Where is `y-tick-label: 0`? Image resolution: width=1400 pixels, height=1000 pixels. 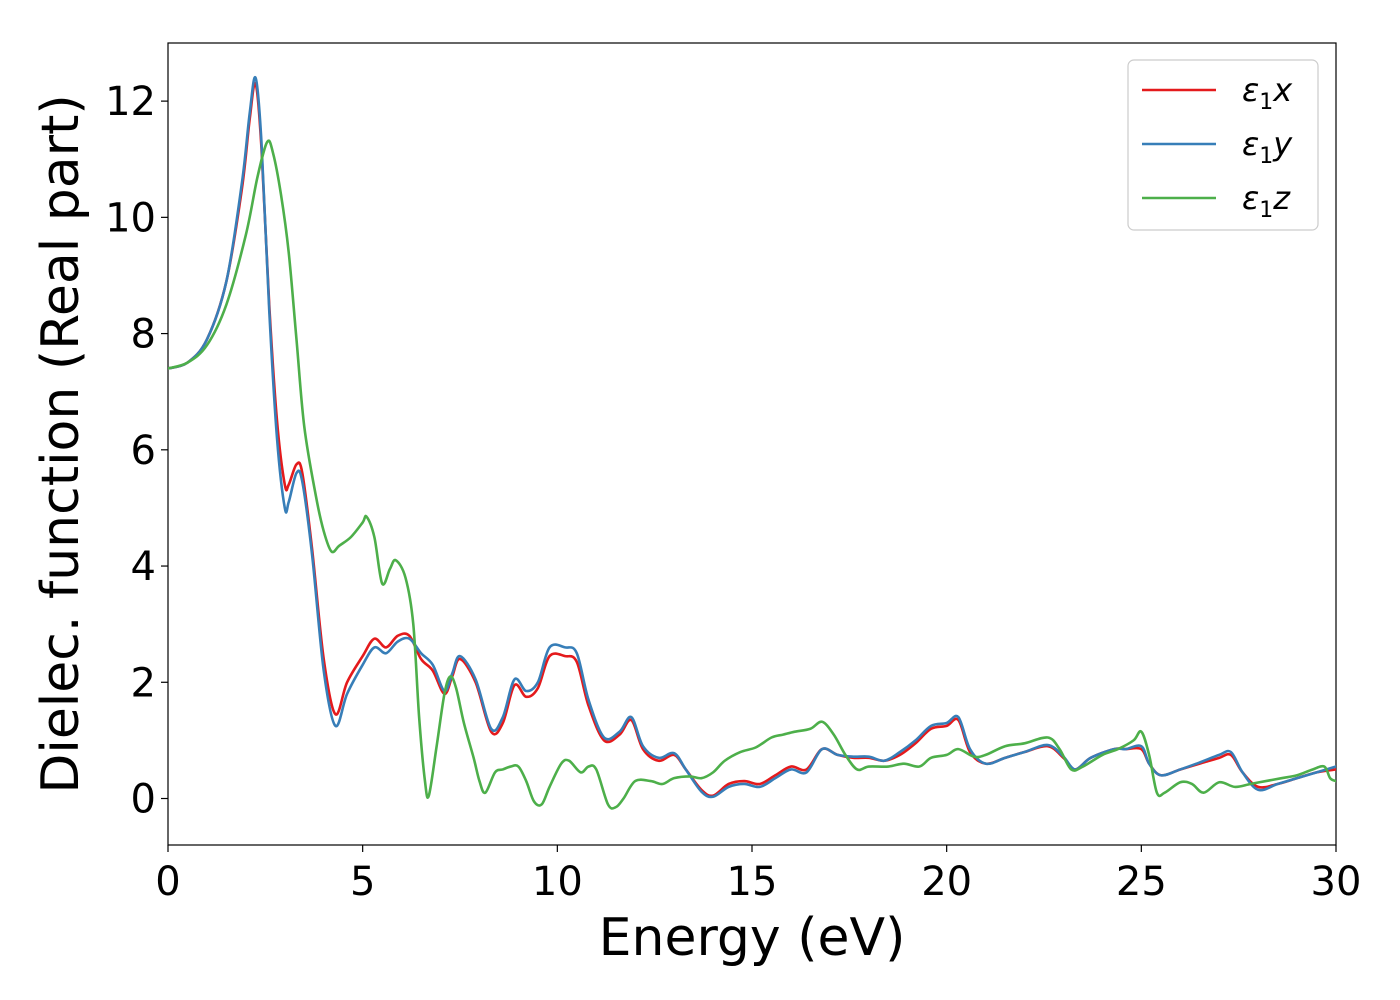 y-tick-label: 0 is located at coordinates (143, 800).